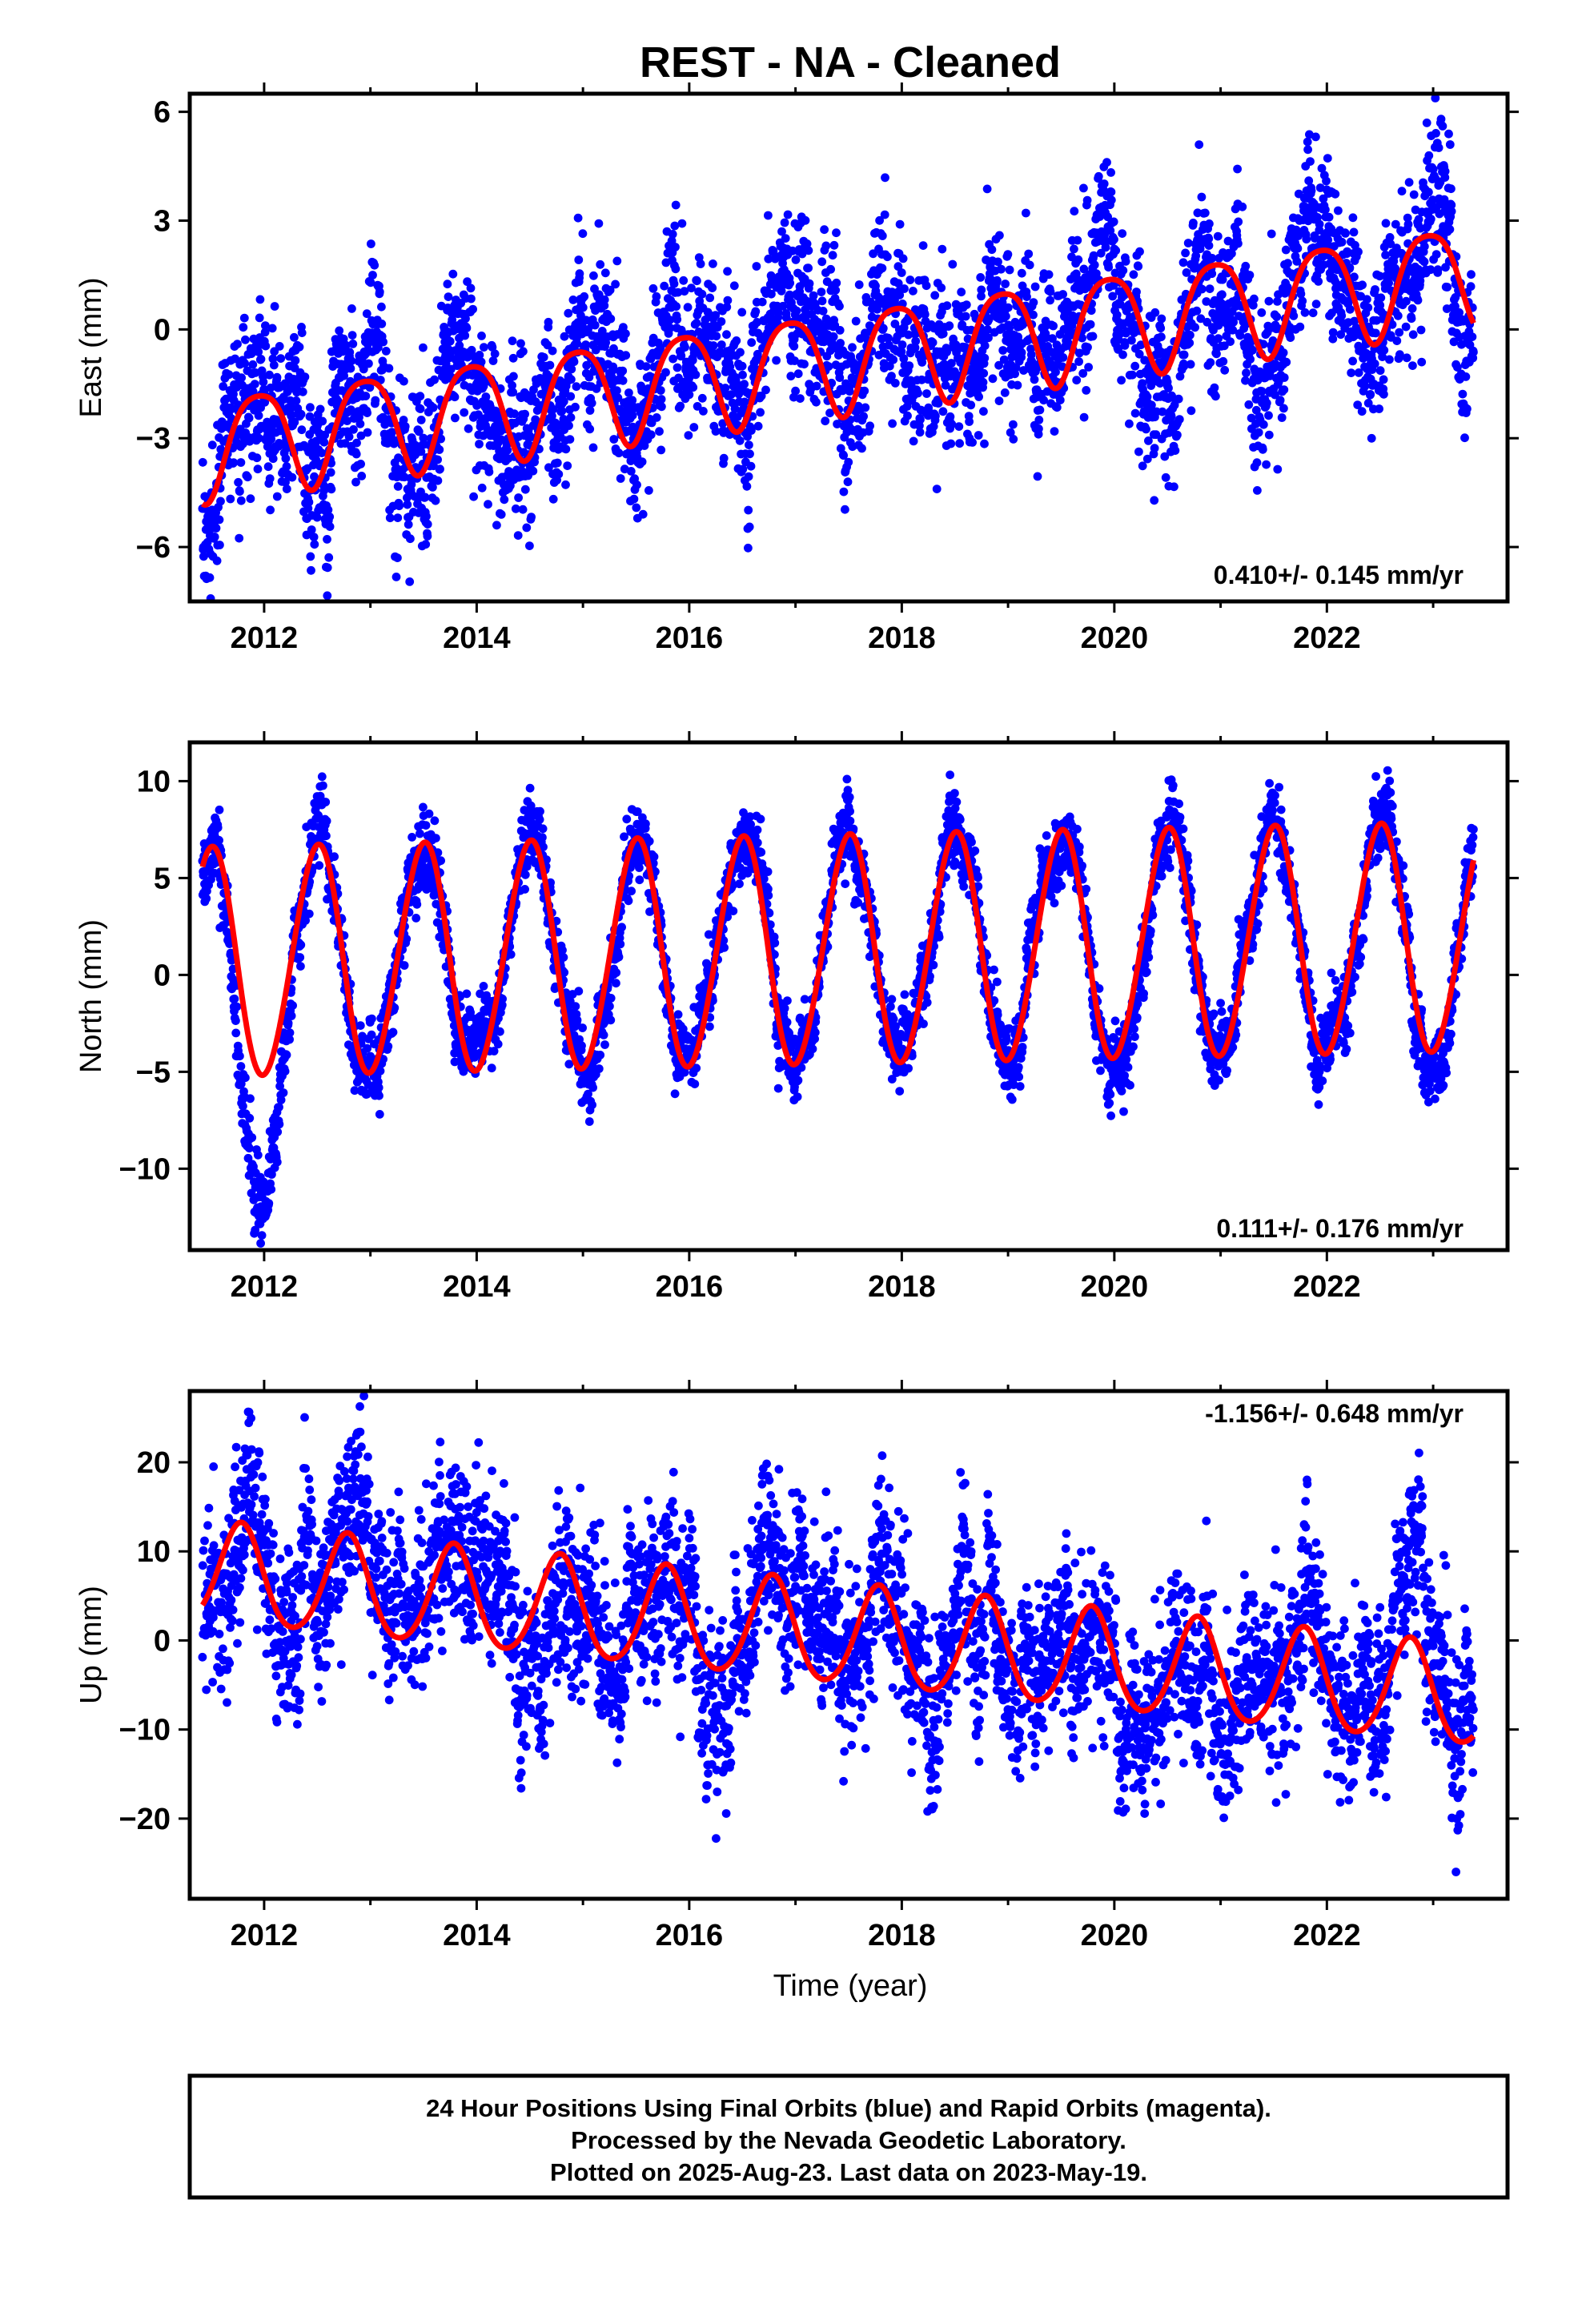 This screenshot has height=2324, width=1582. Describe the element at coordinates (265, 638) in the screenshot. I see `x-tick-label: 2012` at that location.